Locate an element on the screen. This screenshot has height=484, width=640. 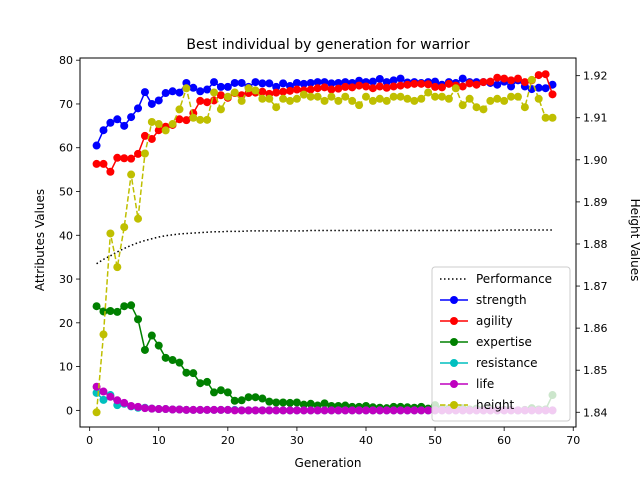
legend-marker-life is located at coordinates (454, 384).